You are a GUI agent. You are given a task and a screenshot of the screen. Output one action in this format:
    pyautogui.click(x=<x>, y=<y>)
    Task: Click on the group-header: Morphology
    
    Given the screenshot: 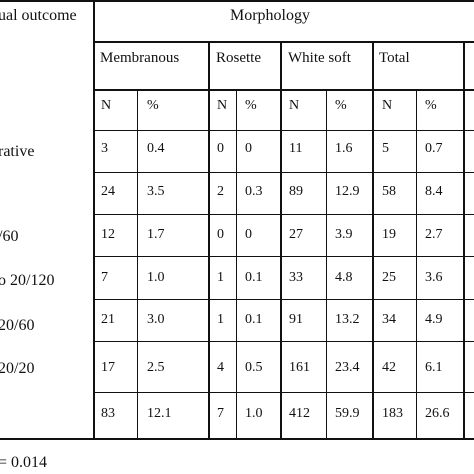 What is the action you would take?
    pyautogui.click(x=270, y=15)
    